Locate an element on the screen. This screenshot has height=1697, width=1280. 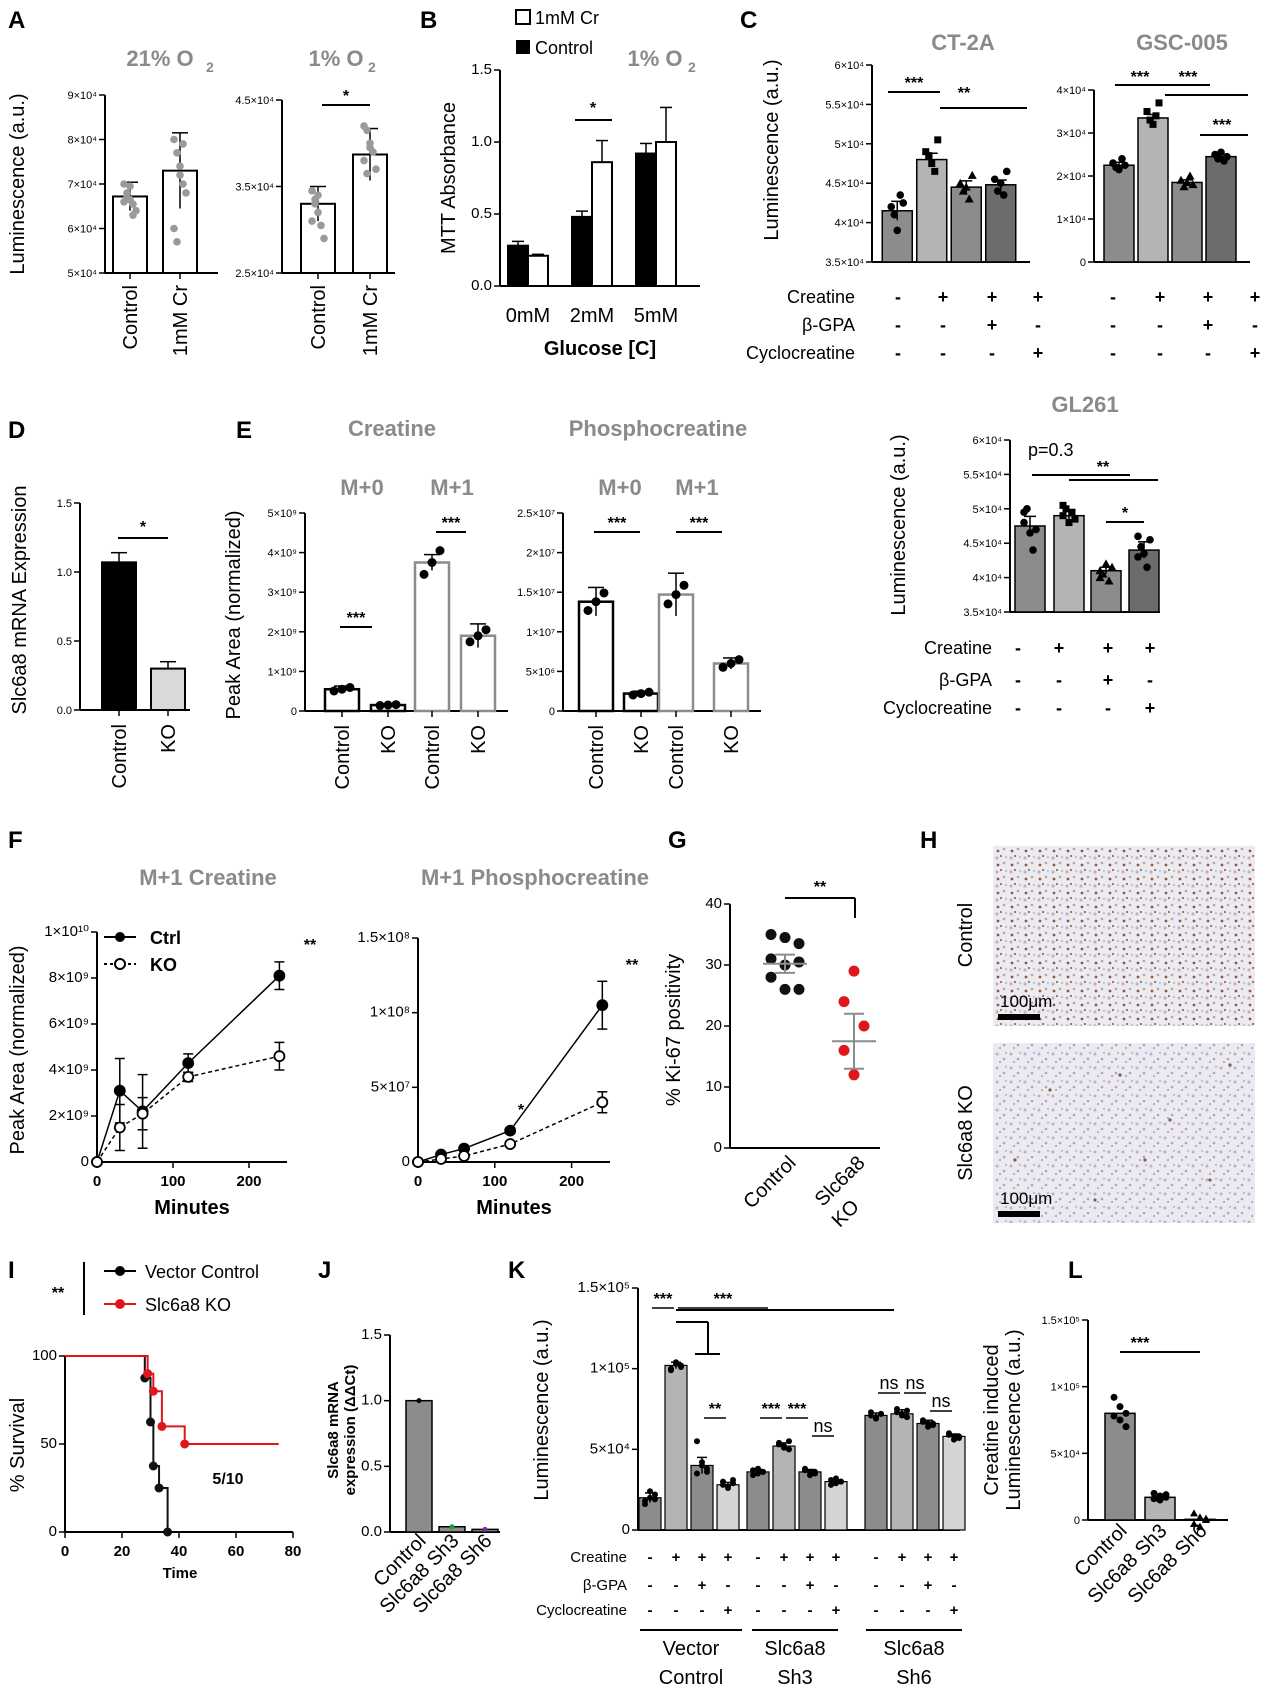
d-category-label: KO is located at coordinates (169, 738).